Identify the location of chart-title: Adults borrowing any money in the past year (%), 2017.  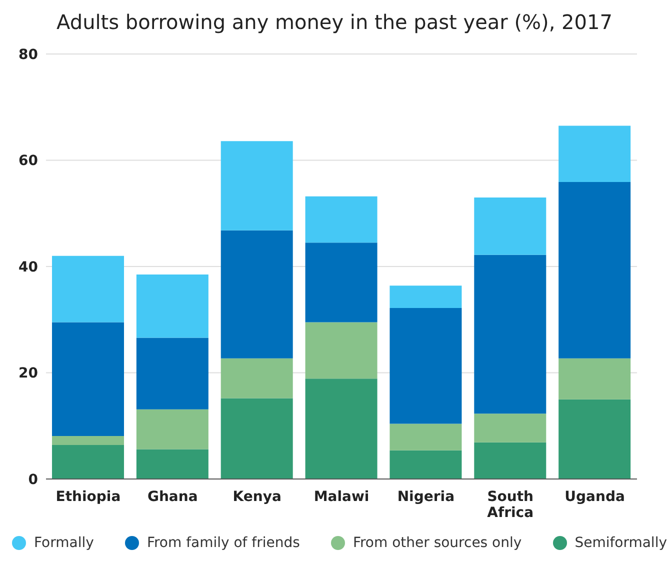
(335, 23).